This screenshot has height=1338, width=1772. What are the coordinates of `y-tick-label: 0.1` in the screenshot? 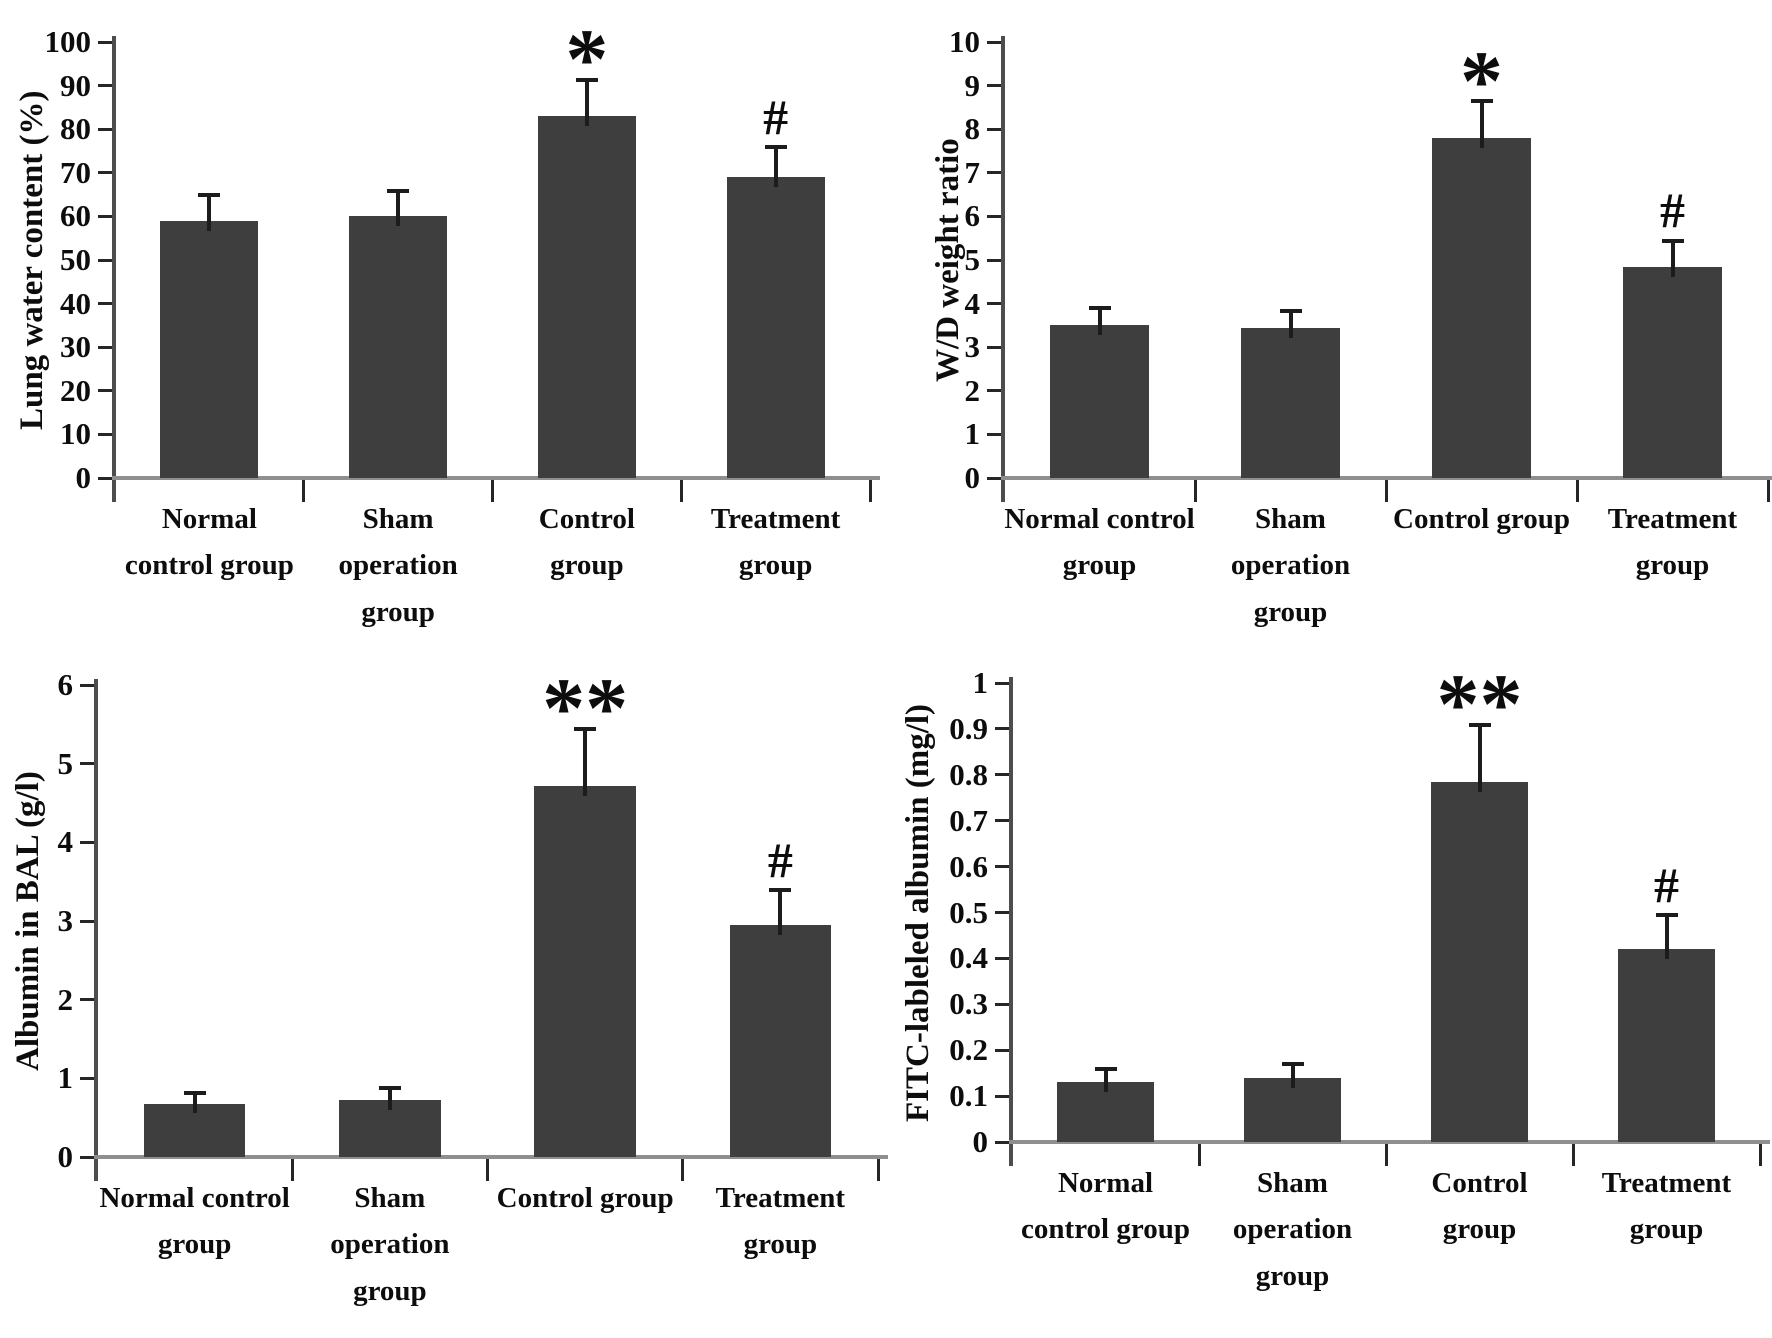 It's located at (968, 1096).